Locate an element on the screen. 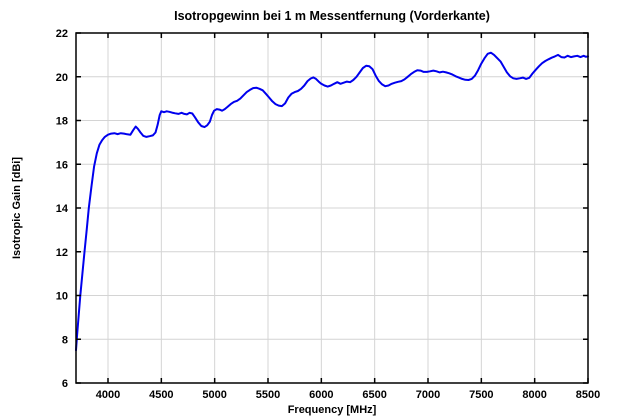  y-tick-label: 20 is located at coordinates (62, 78).